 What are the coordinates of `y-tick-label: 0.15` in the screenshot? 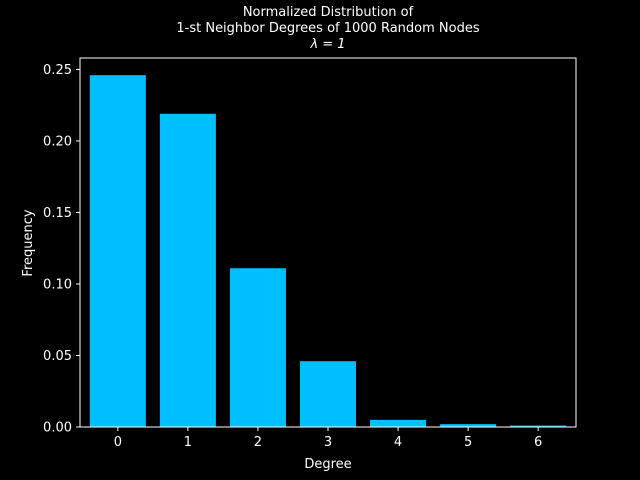 It's located at (57, 213).